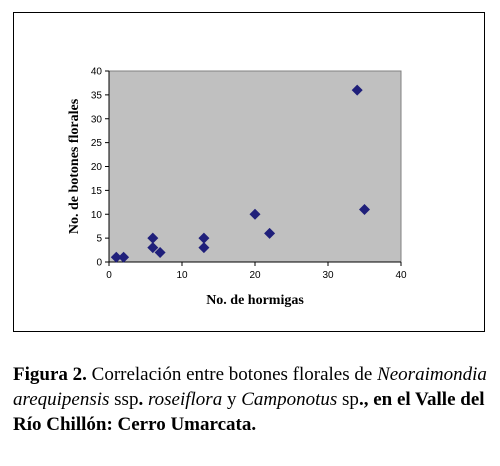  What do you see at coordinates (250, 387) in the screenshot?
I see `caption-species: Neoraimondia arequipensis` at bounding box center [250, 387].